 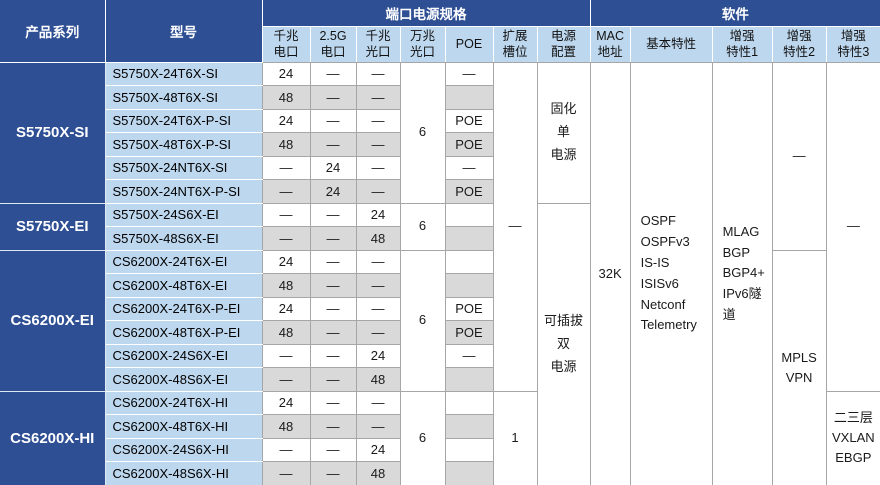 I want to click on col-header-series: 产品系列, so click(x=53, y=31).